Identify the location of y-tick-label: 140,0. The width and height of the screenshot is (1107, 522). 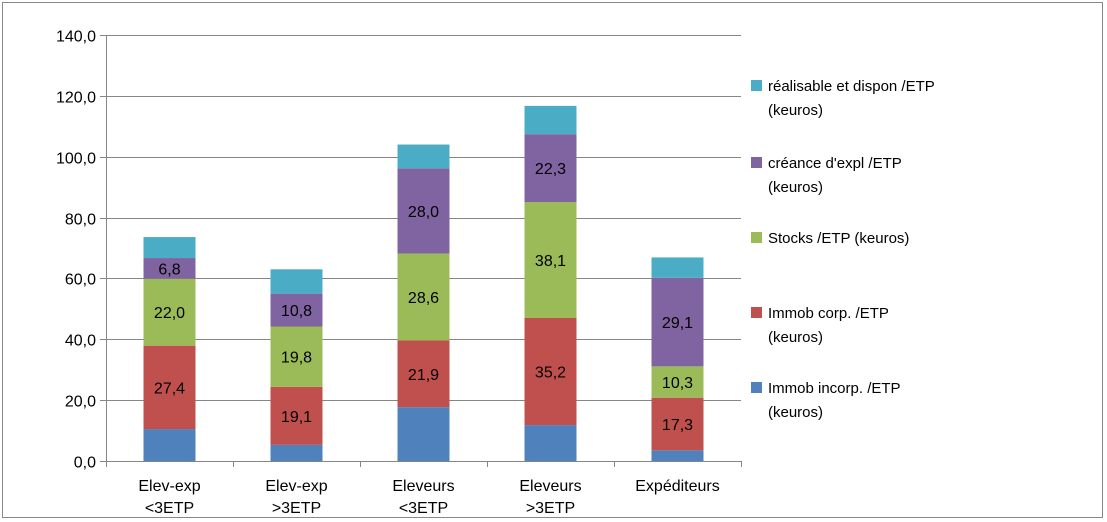
(76, 37).